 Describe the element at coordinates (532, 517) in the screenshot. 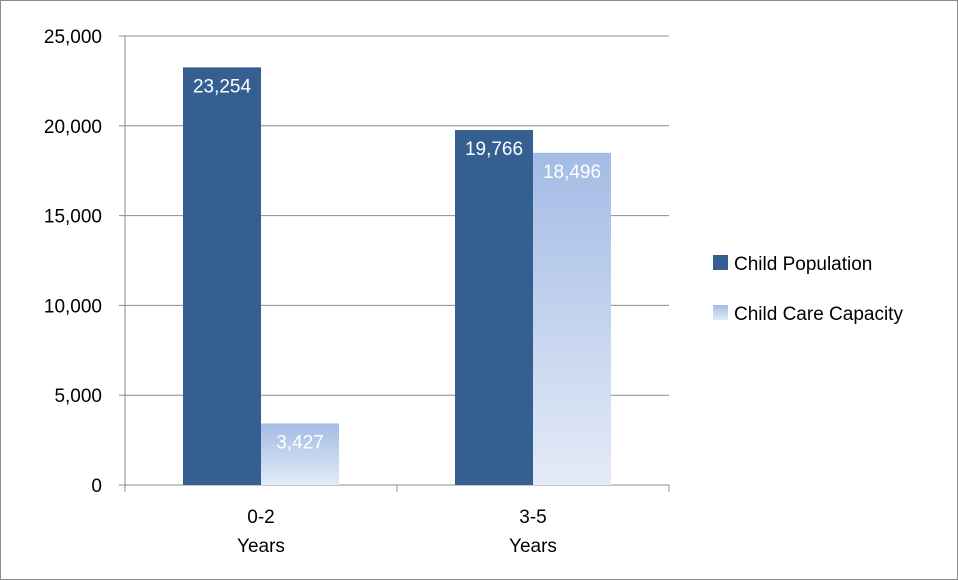

I see `x-category-label: 3-5` at that location.